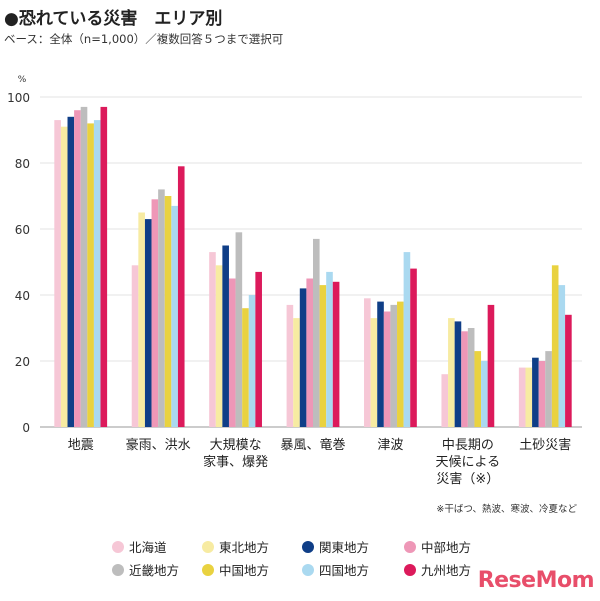  Describe the element at coordinates (536, 580) in the screenshot. I see `resemom-logo: ReseMom` at that location.